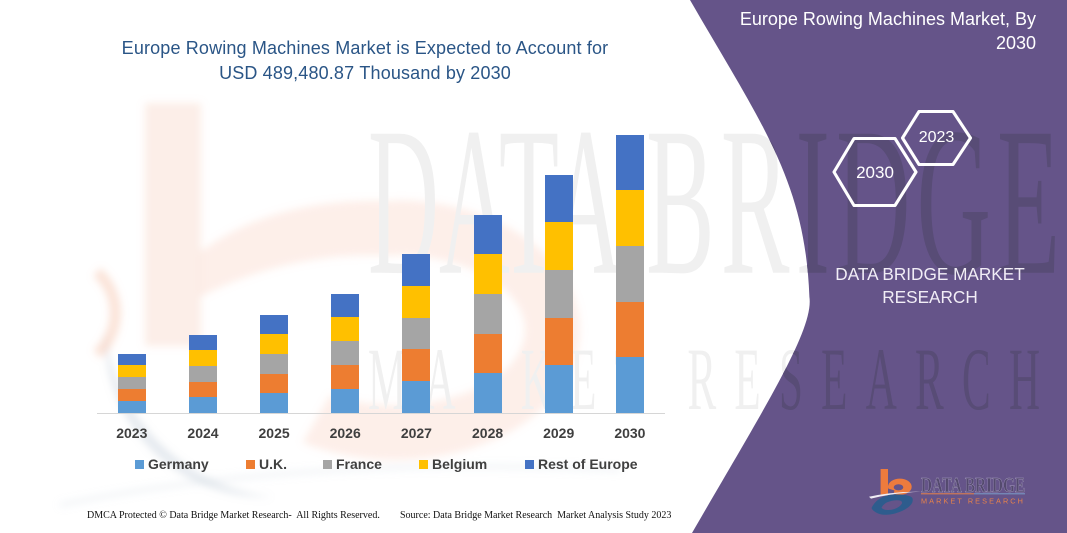 The height and width of the screenshot is (533, 1067). What do you see at coordinates (973, 485) in the screenshot?
I see `svg-text: DATA BRIDGE` at bounding box center [973, 485].